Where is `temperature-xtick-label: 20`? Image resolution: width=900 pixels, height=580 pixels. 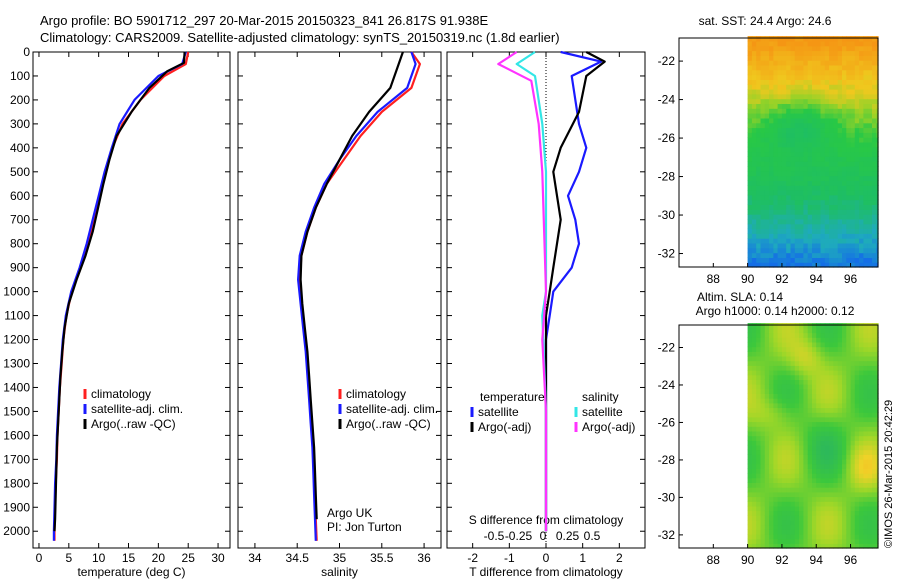
temperature-xtick-label: 20 is located at coordinates (159, 558).